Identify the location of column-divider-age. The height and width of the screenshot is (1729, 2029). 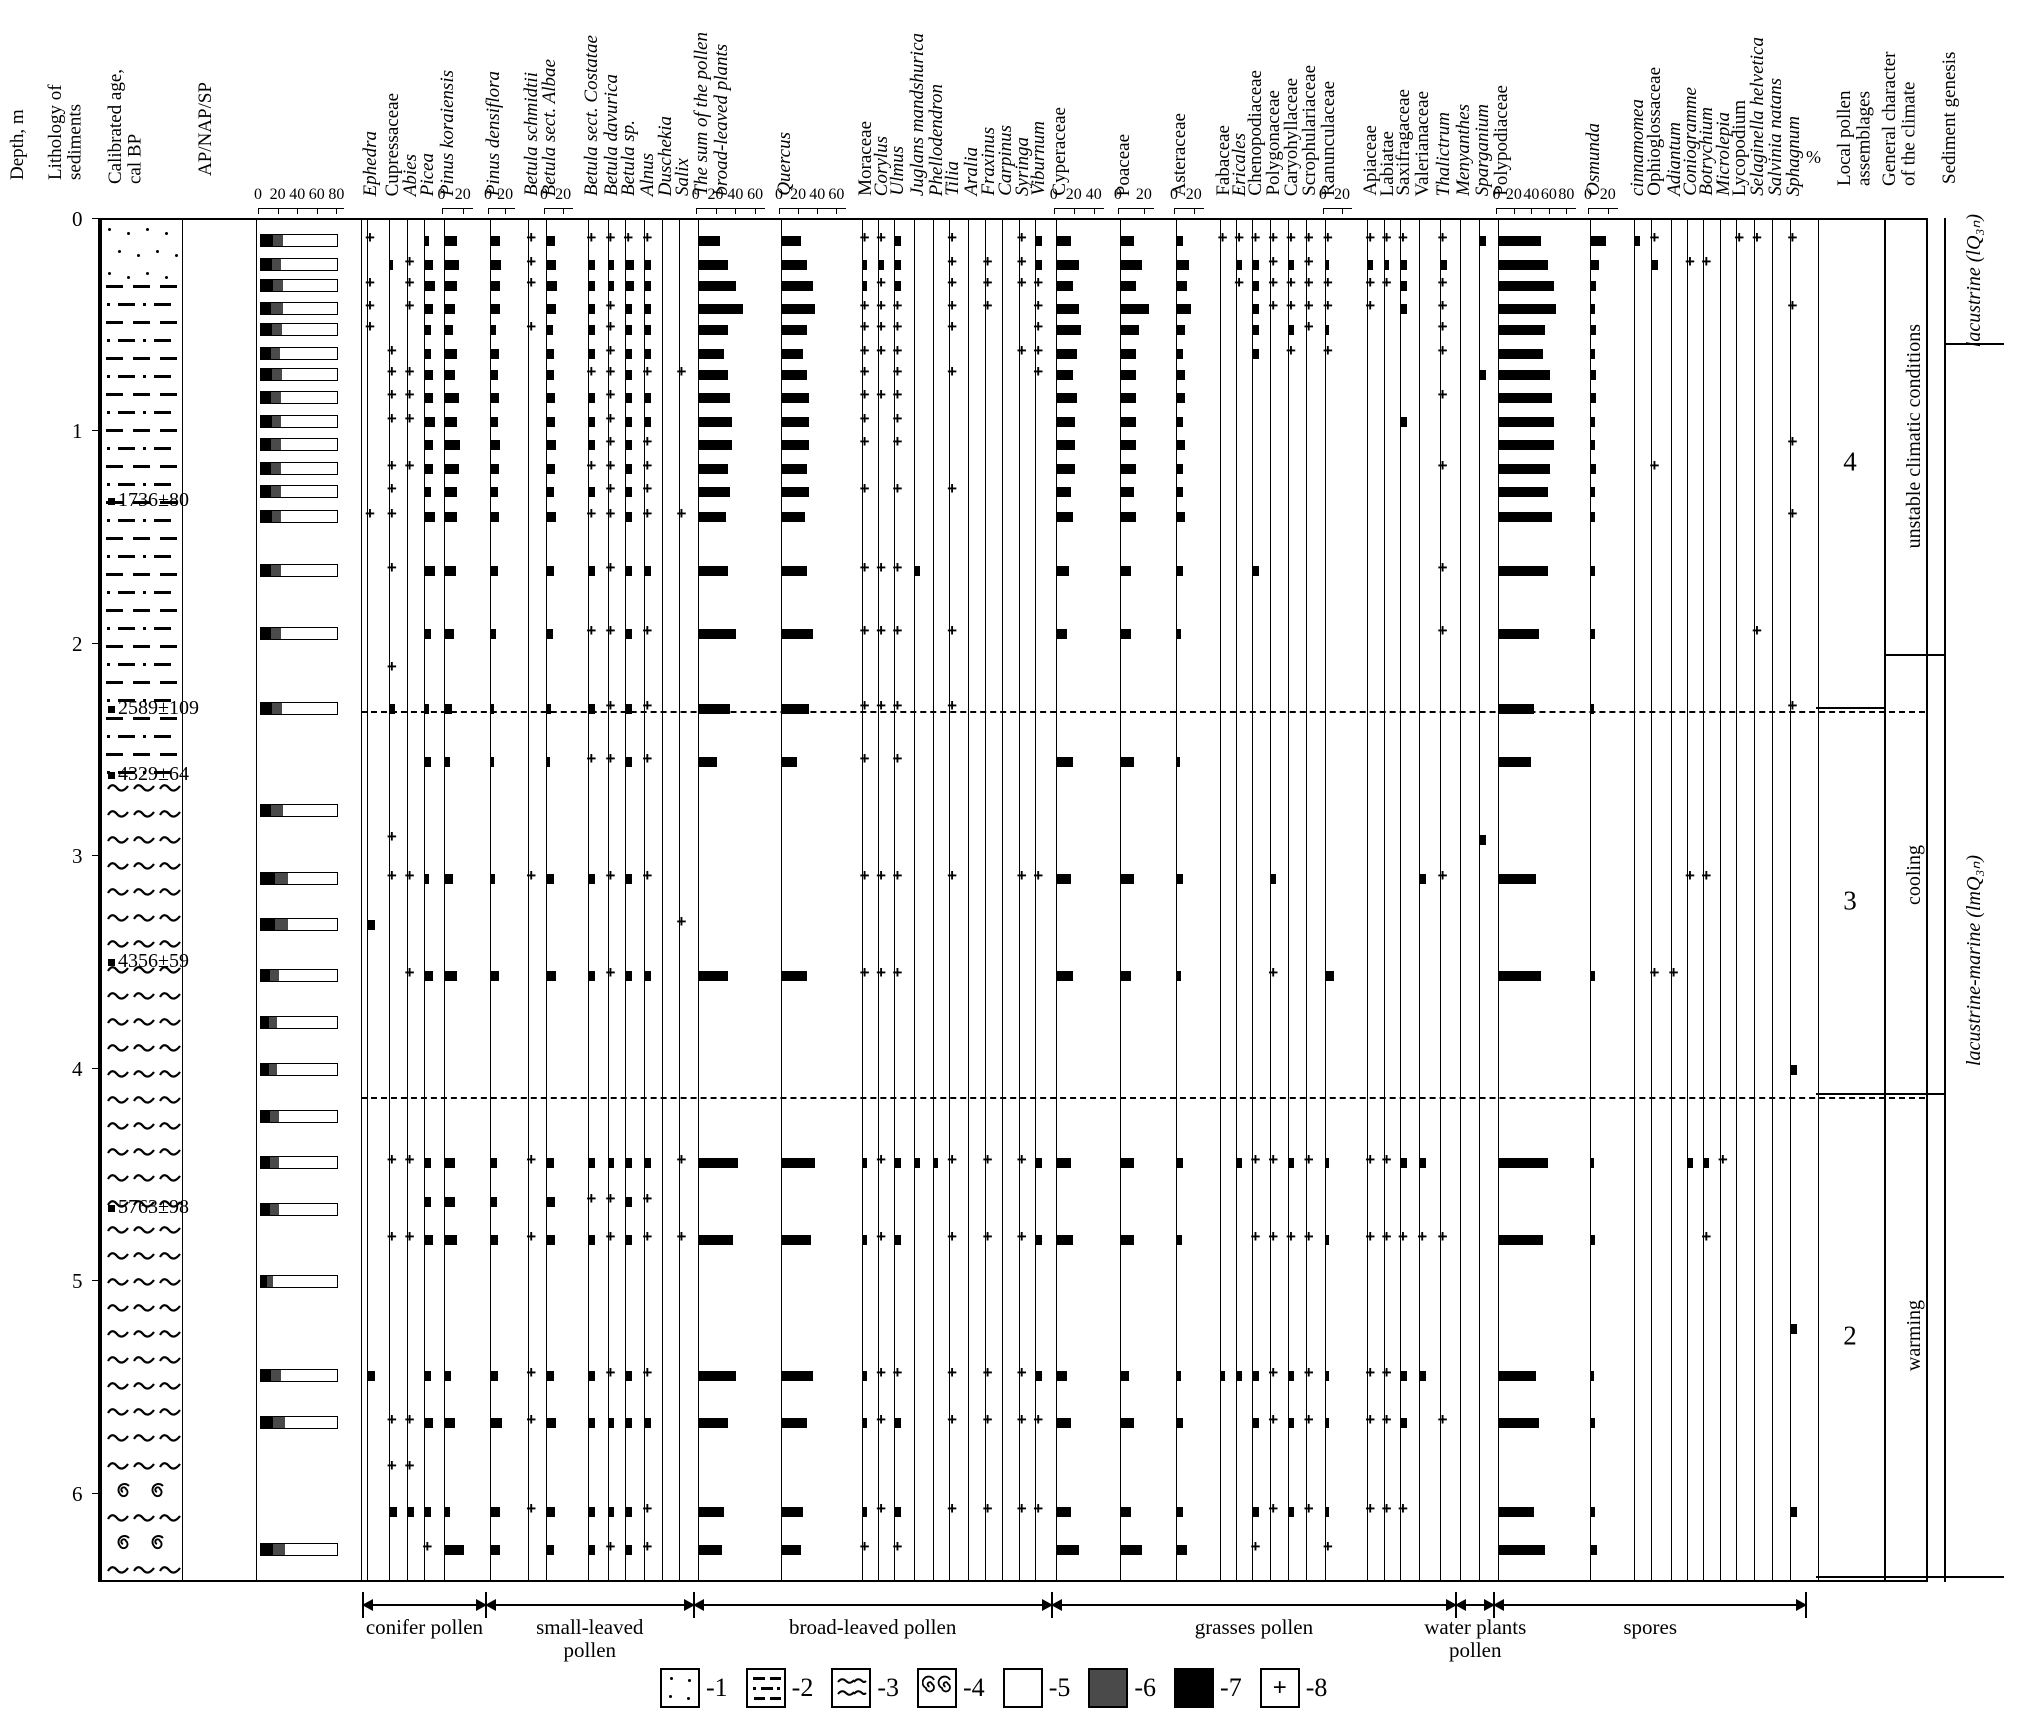
(256, 900).